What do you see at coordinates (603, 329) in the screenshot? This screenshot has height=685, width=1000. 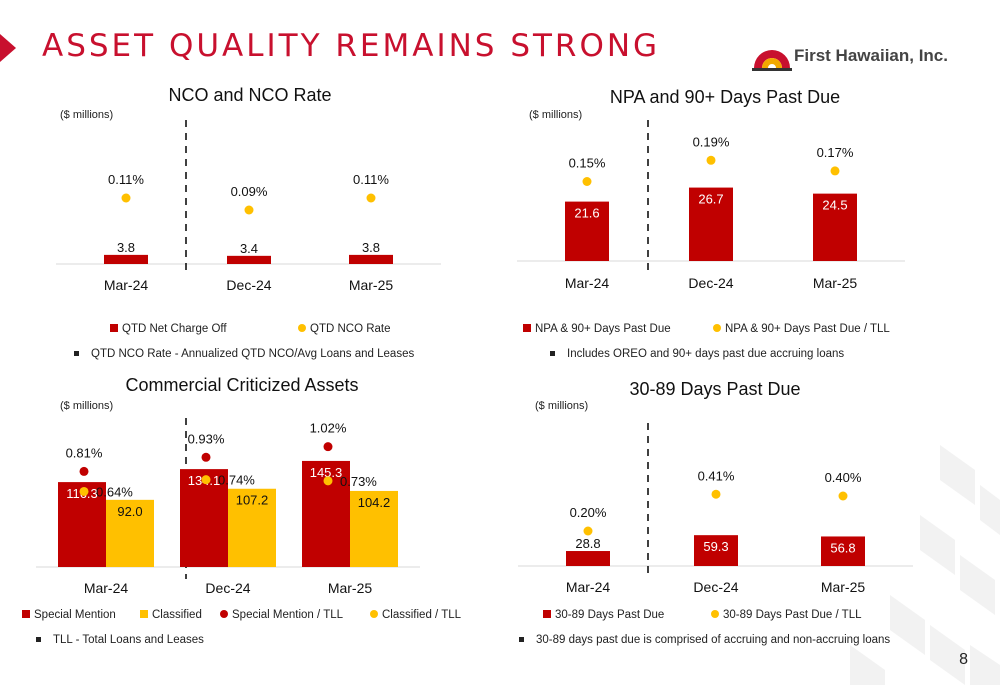 I see `legend-label: NPA & 90+ Days Past Due` at bounding box center [603, 329].